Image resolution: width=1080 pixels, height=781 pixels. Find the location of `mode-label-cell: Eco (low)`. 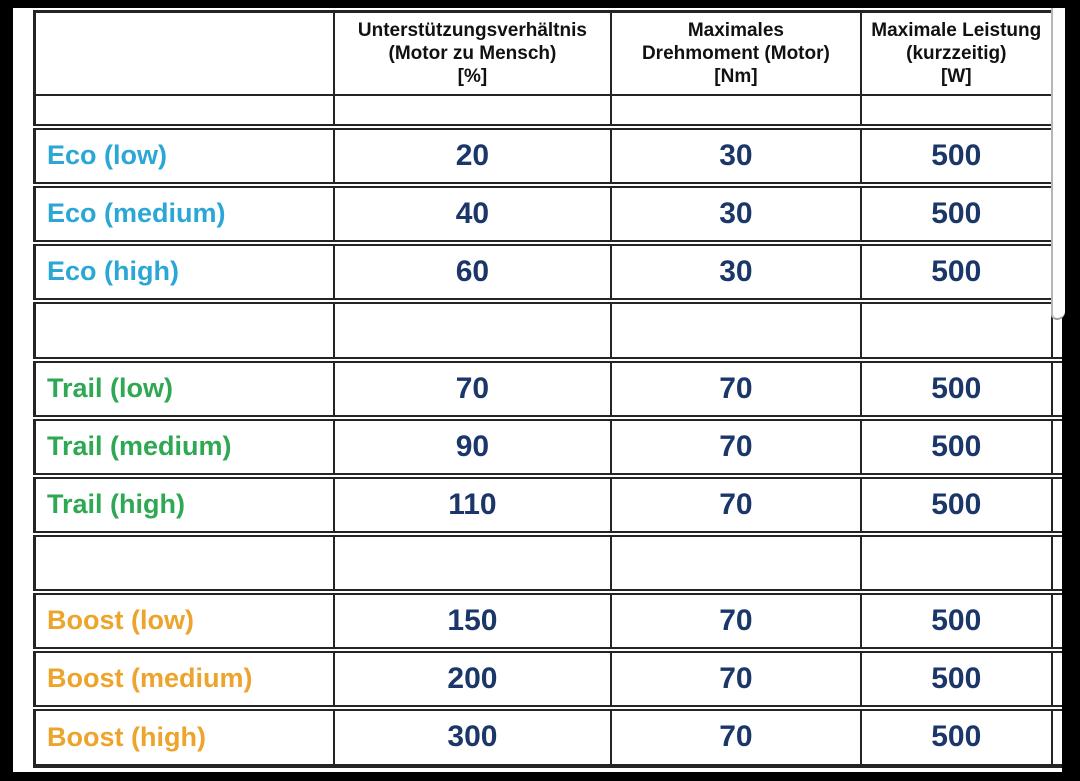

mode-label-cell: Eco (low) is located at coordinates (183, 155).